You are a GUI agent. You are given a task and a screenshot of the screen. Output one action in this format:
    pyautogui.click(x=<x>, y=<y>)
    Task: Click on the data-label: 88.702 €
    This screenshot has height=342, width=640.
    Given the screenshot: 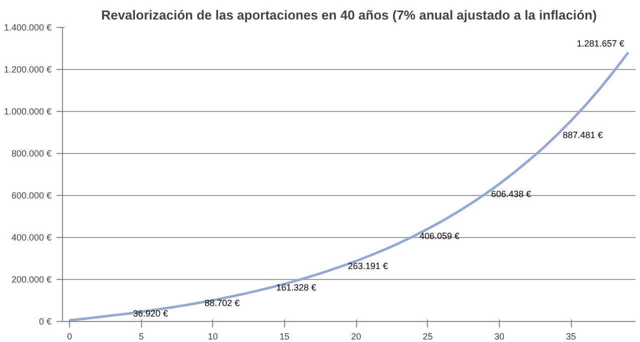 What is the action you would take?
    pyautogui.click(x=222, y=303)
    